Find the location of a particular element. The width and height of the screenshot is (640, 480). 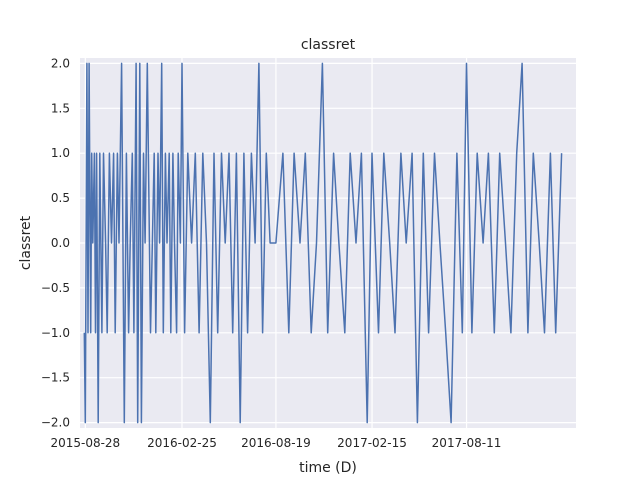

x-tick-label: 2017-08-11 is located at coordinates (467, 443).